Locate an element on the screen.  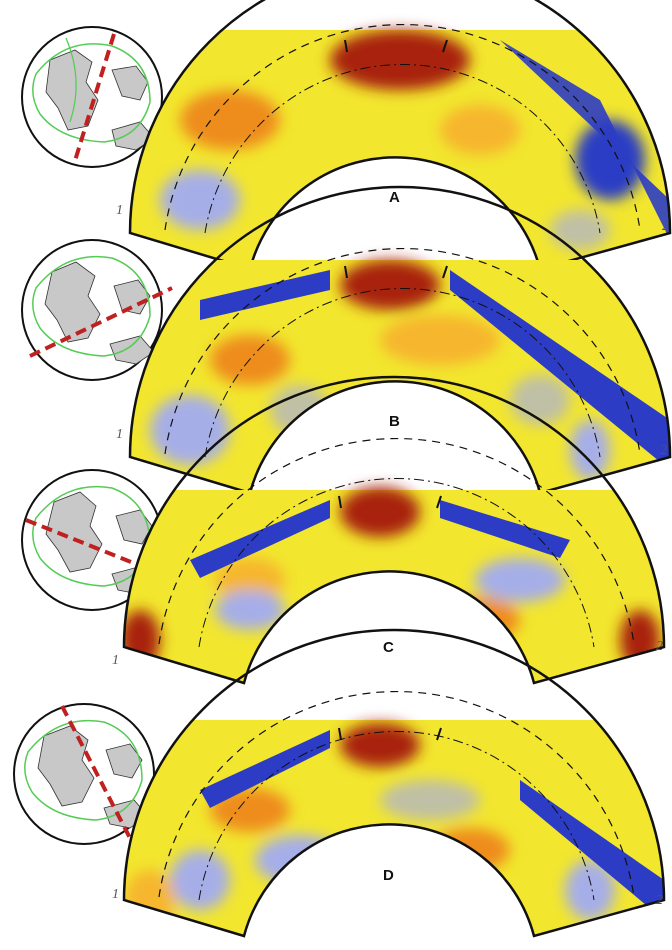
panel-label: C is located at coordinates (388, 647).